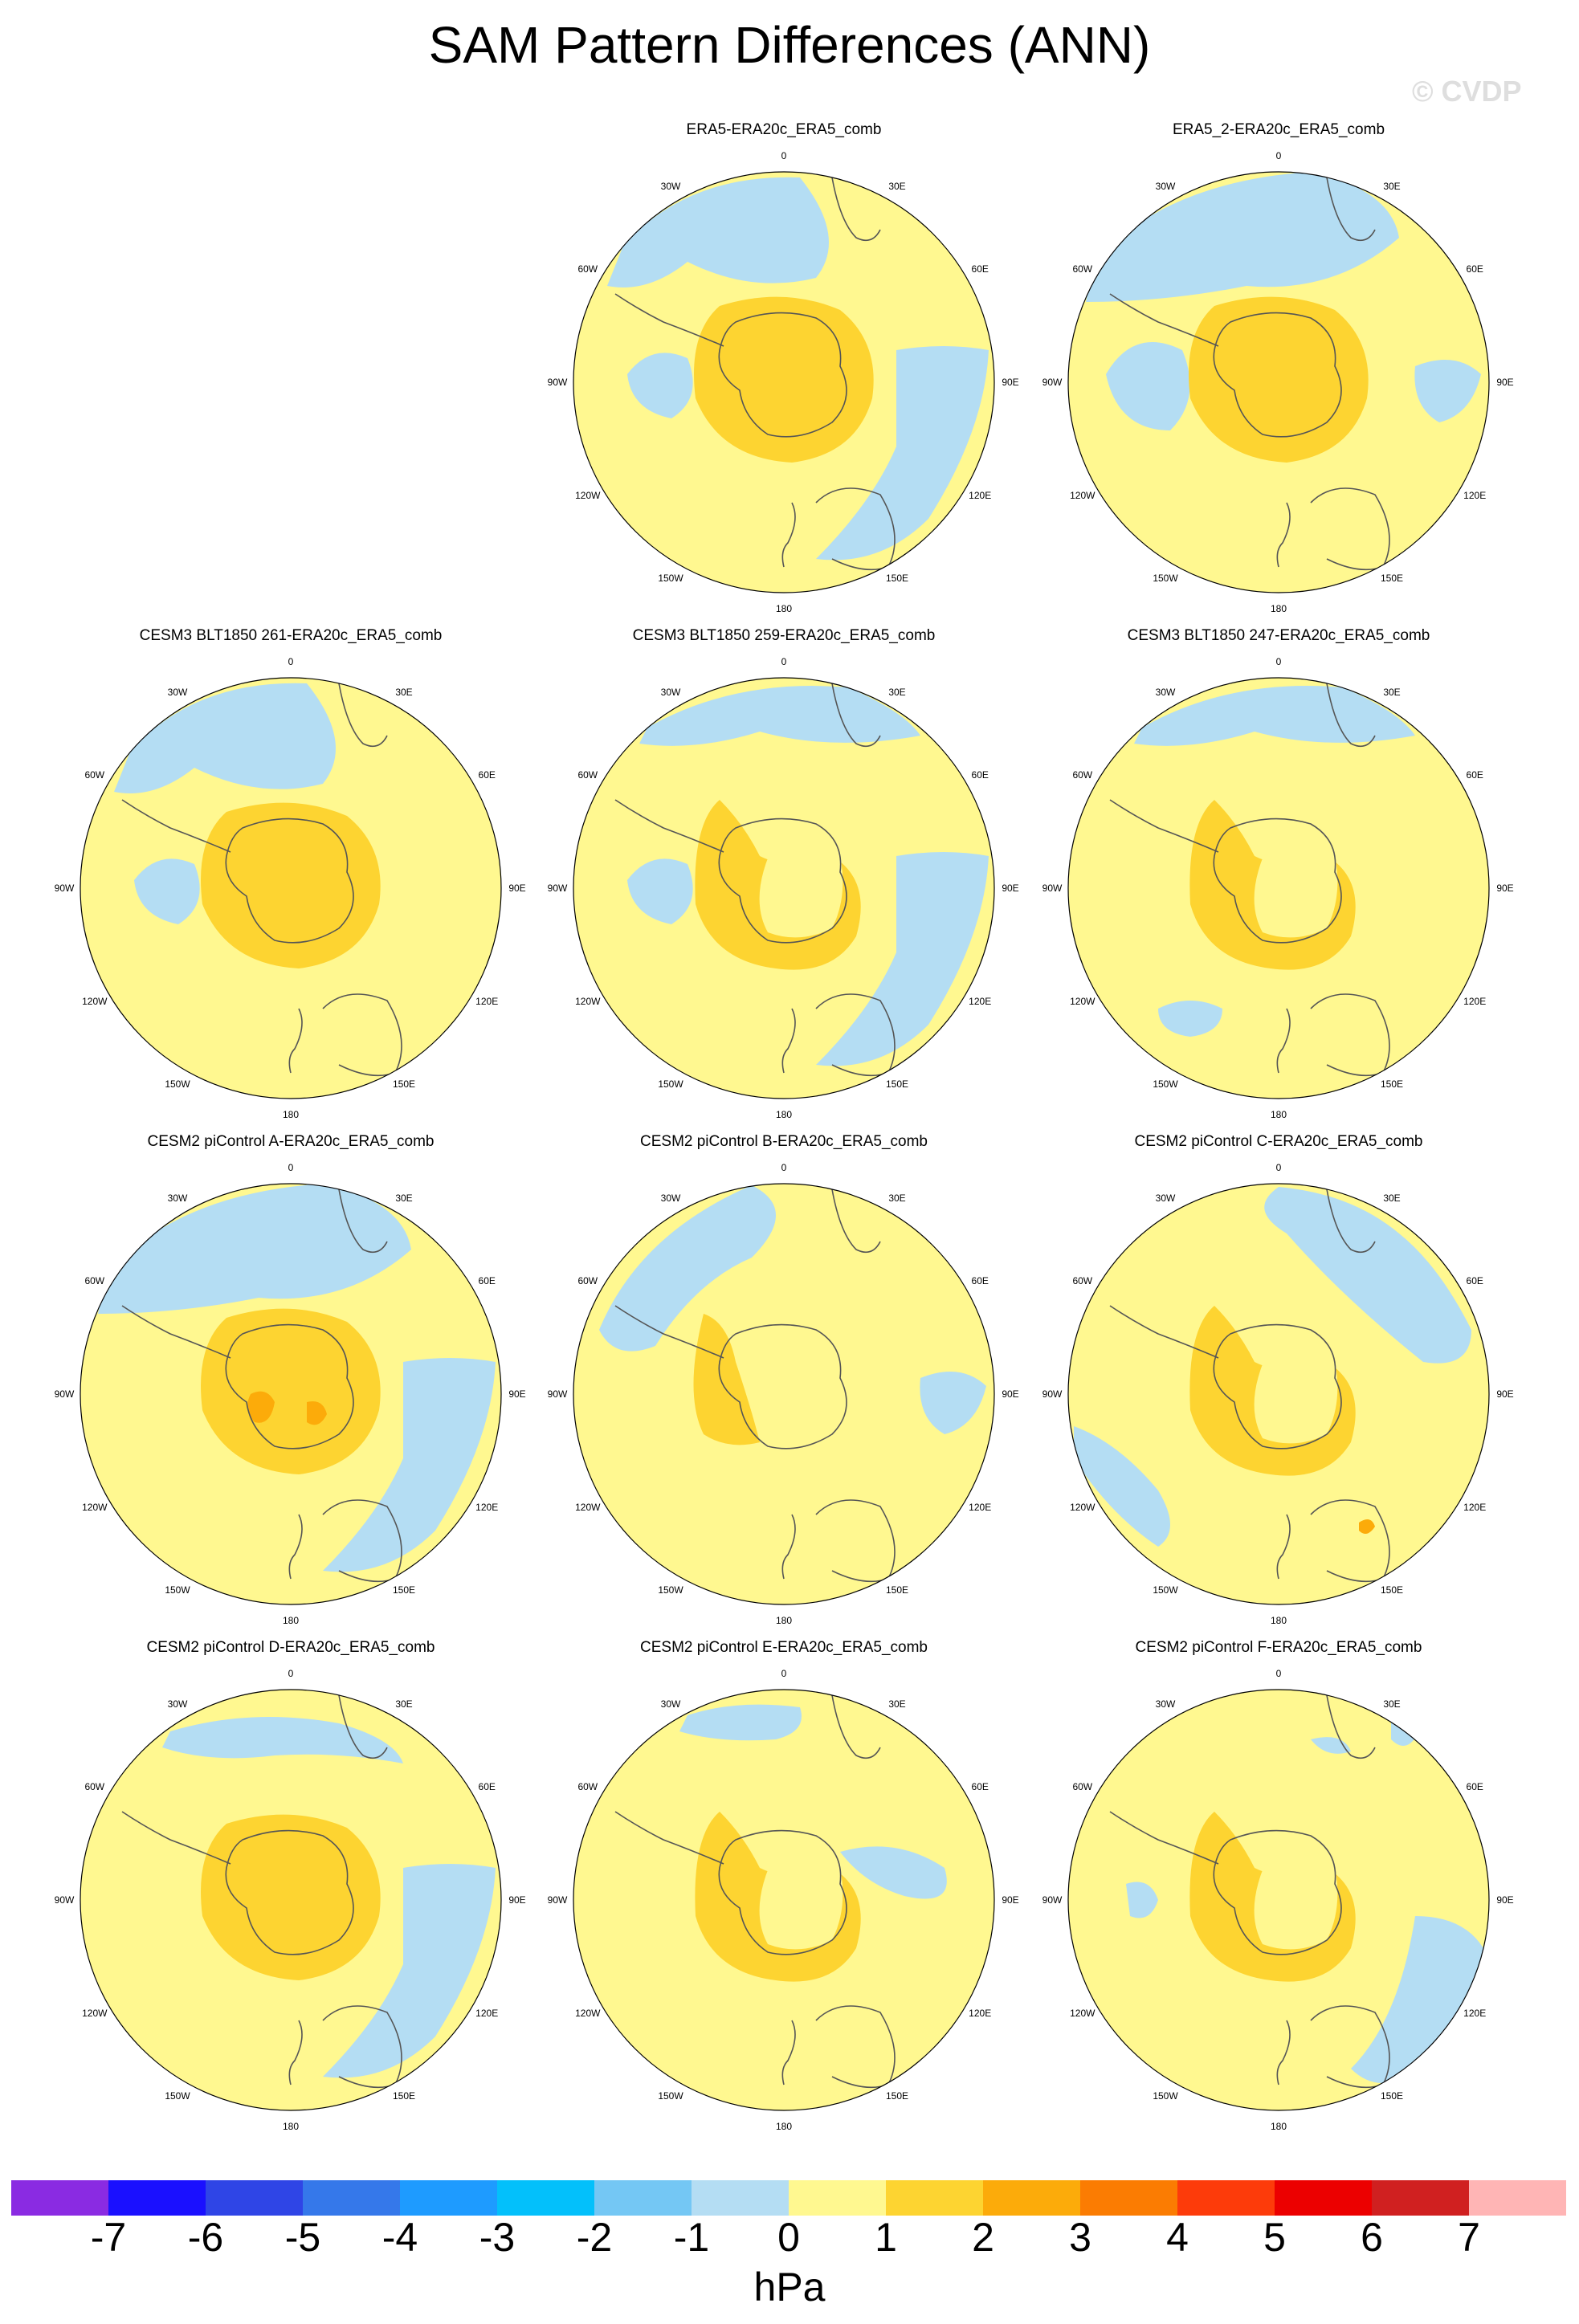 Image resolution: width=1579 pixels, height=2324 pixels. Describe the element at coordinates (789, 2240) in the screenshot. I see `colorbar-tick-labels: -7 -6 -5 -4 -3 -2 -1 0 1 2 3 4 5 6 7` at that location.